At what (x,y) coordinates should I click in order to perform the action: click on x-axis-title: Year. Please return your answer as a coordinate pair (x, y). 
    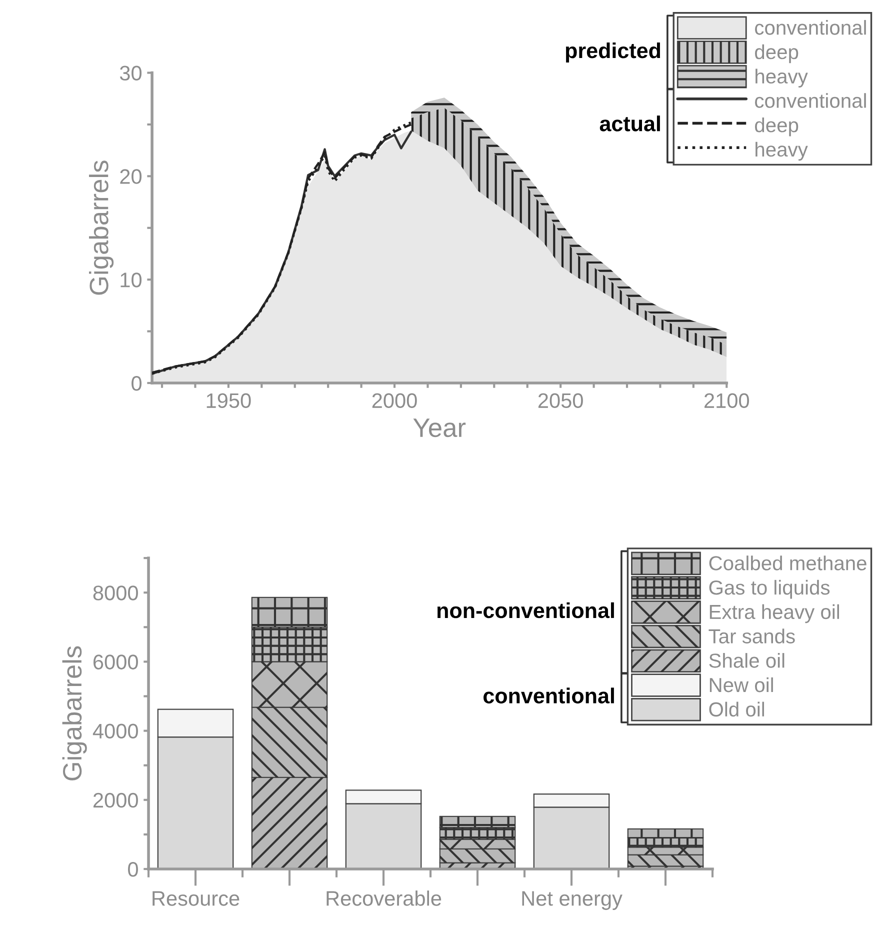
    Looking at the image, I should click on (439, 428).